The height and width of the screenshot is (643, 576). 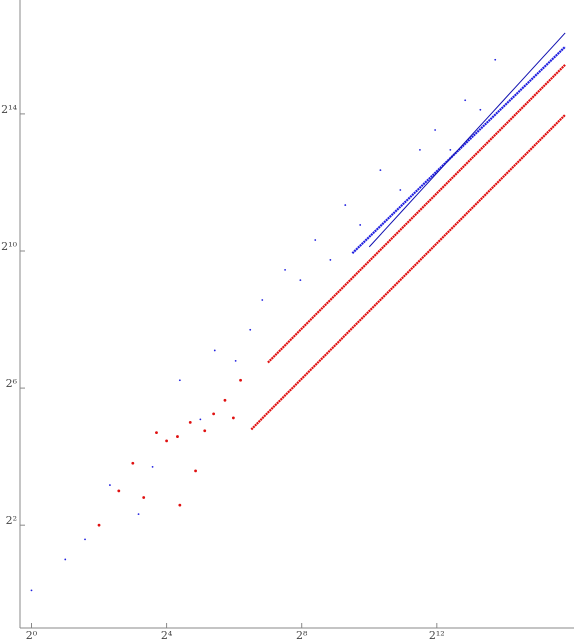 I want to click on y-tick-label: 2², so click(x=11, y=520).